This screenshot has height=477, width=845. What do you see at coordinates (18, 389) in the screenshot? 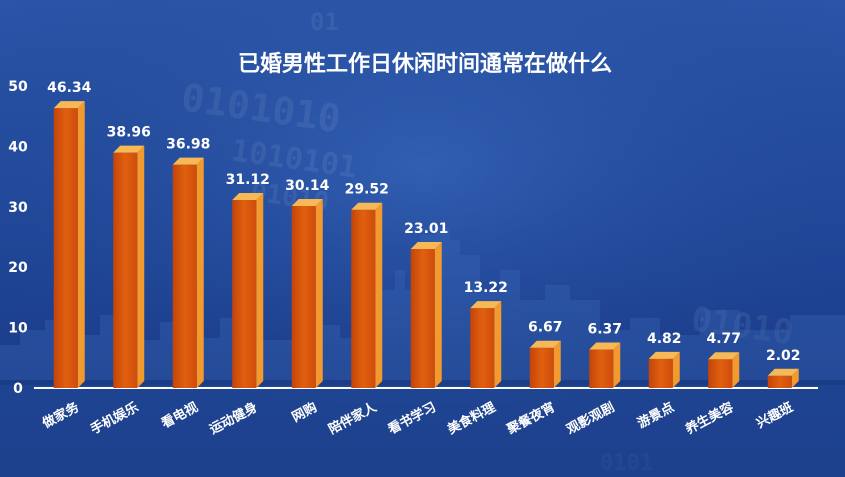
I see `y-tick-label: 0` at bounding box center [18, 389].